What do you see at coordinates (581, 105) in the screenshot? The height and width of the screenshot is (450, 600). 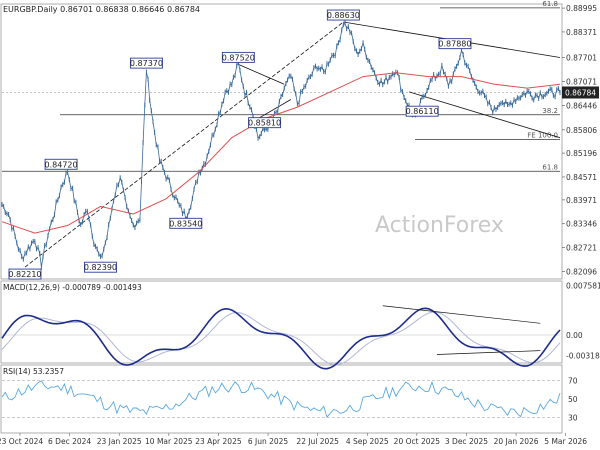 I see `price-axis-tick-label: 0.86446` at bounding box center [581, 105].